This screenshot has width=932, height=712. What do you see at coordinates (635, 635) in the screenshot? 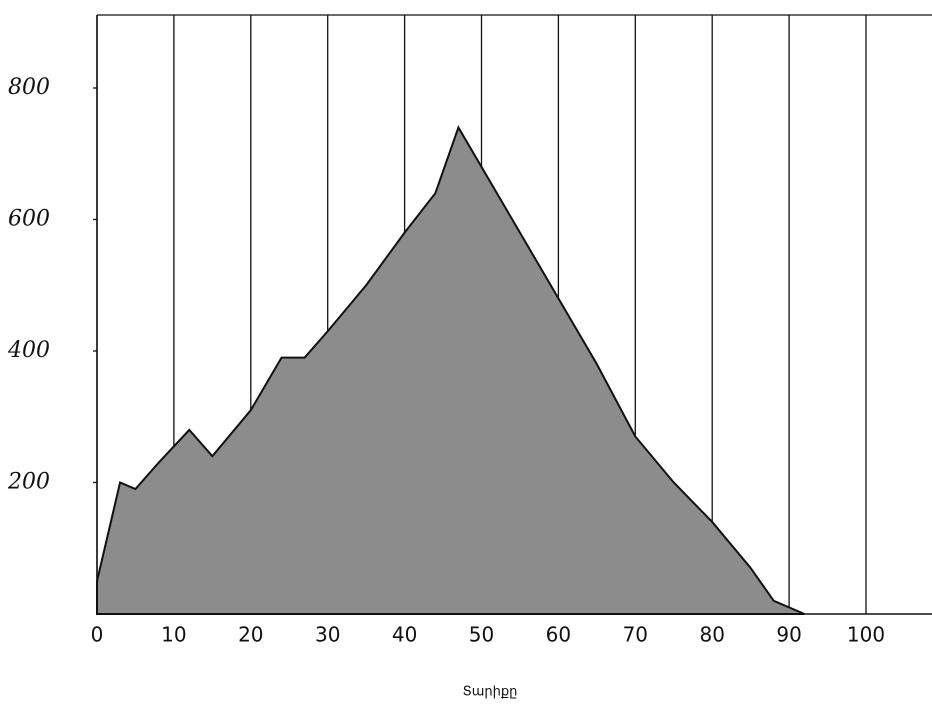
I see `x-tick-label: 70` at bounding box center [635, 635].